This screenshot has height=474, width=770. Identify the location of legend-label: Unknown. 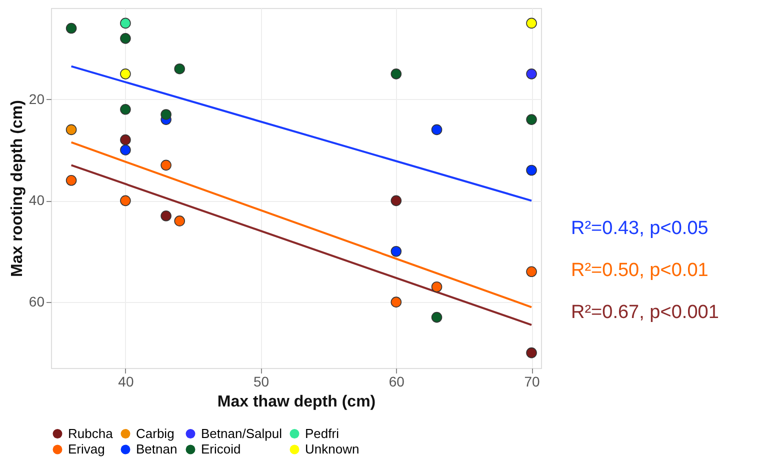
(332, 449).